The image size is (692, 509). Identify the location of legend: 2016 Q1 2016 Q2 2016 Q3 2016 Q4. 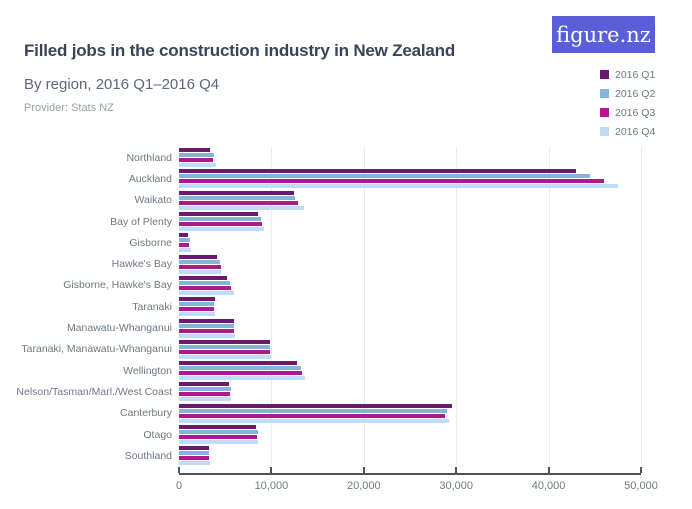
(627, 103).